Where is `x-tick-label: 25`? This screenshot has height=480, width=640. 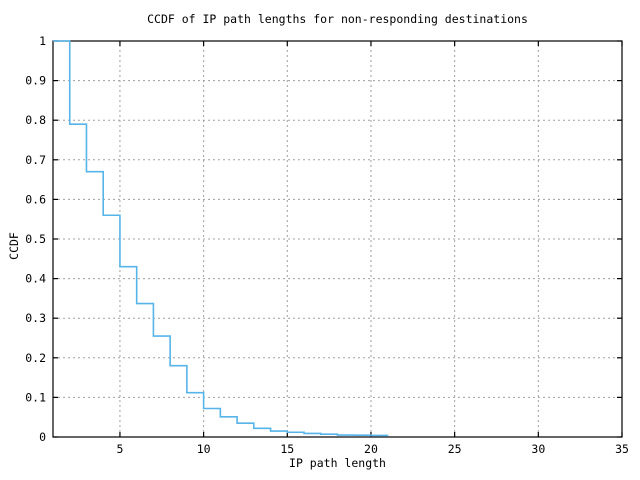
x-tick-label: 25 is located at coordinates (455, 449).